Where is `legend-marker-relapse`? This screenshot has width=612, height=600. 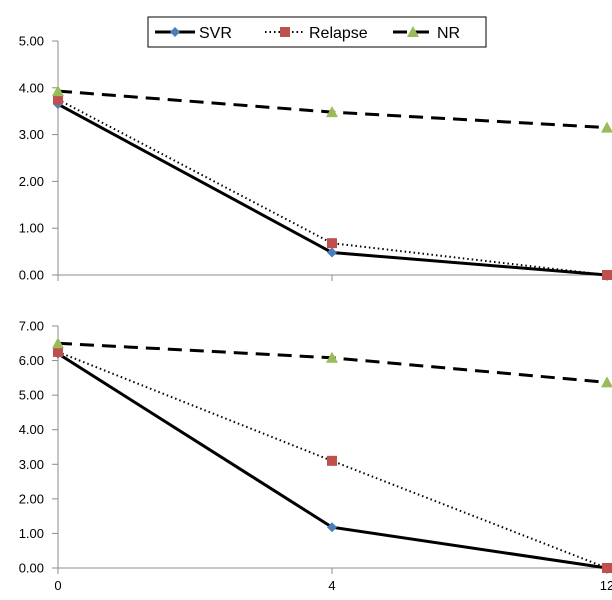
legend-marker-relapse is located at coordinates (285, 32).